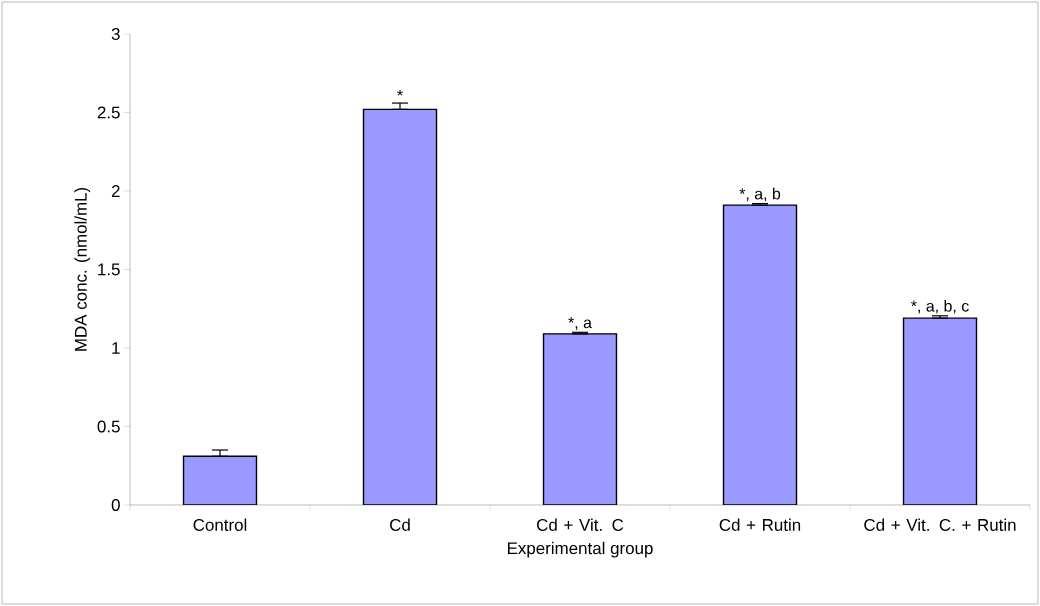 This screenshot has width=1040, height=606. I want to click on y-tick-label: 2.5, so click(108, 112).